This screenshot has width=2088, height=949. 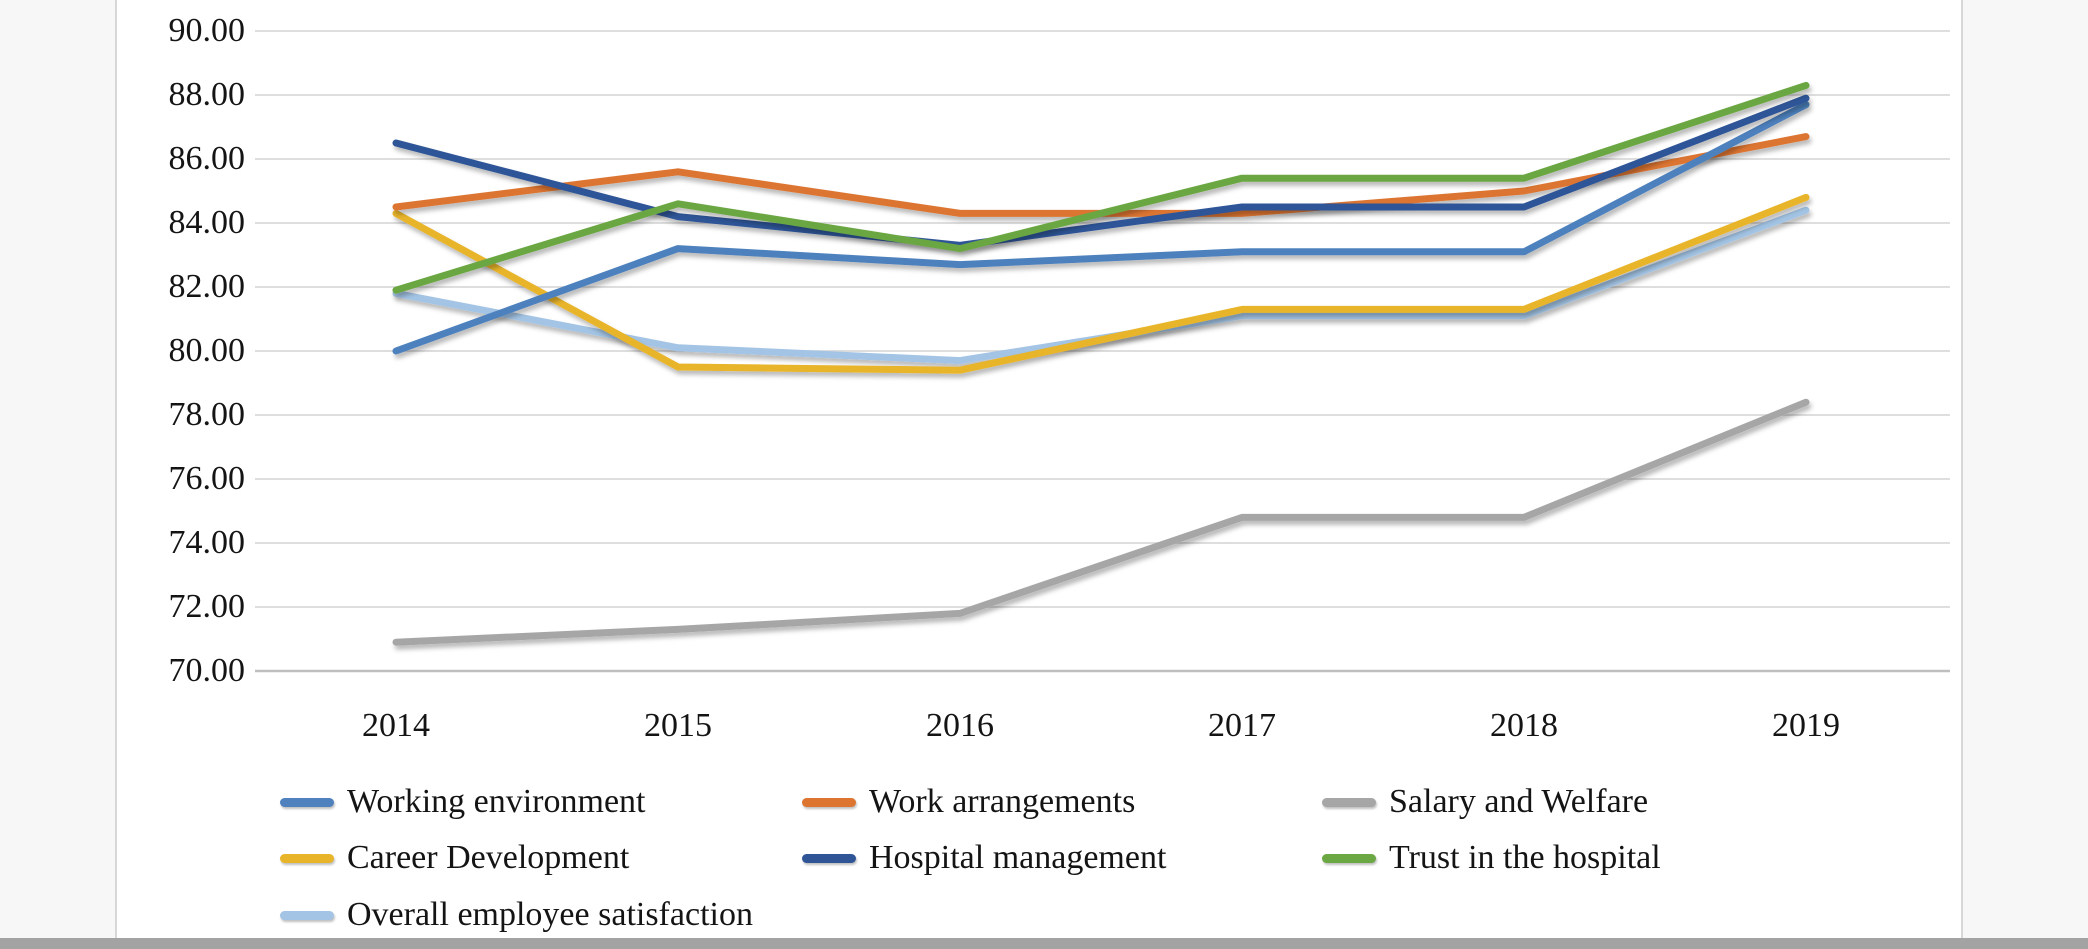 I want to click on x-tick-label: 2015, so click(x=678, y=725).